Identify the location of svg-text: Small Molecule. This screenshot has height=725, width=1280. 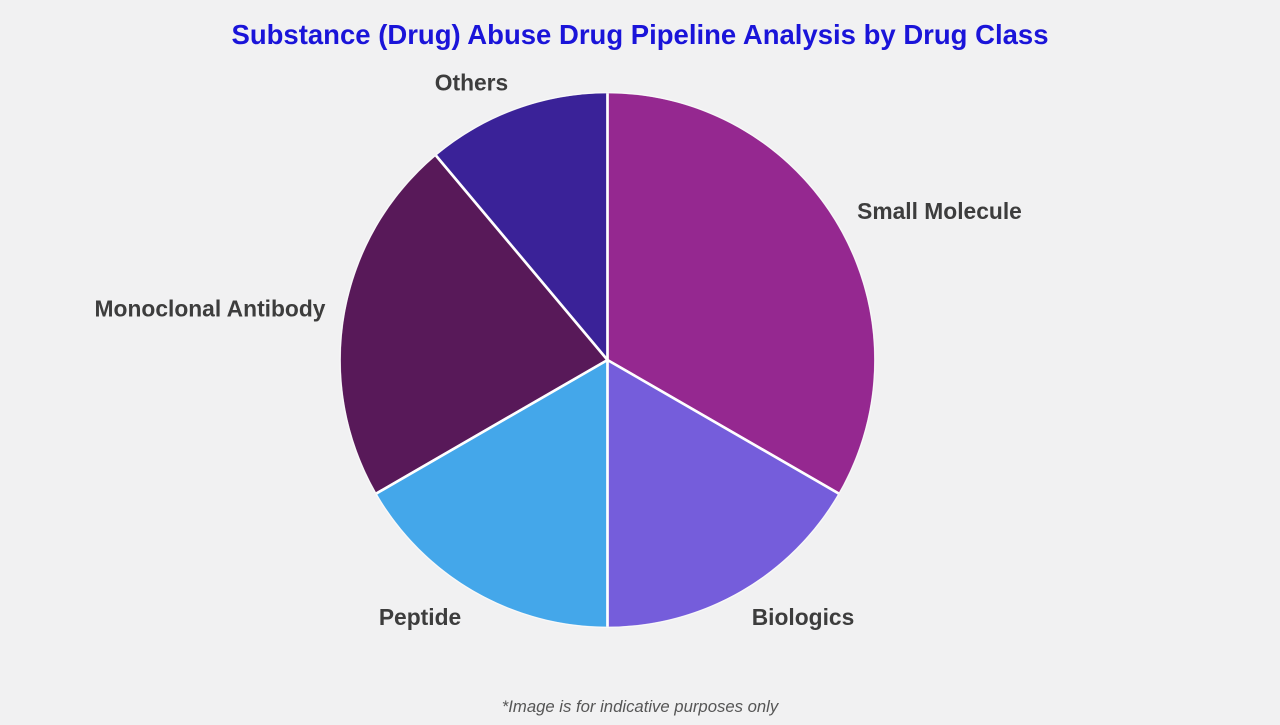
(939, 211).